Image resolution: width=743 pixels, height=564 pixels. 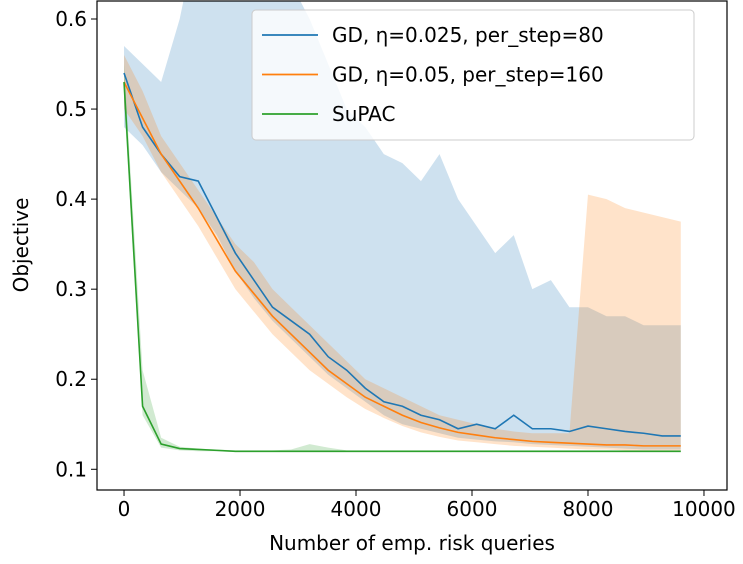 What do you see at coordinates (363, 114) in the screenshot?
I see `legend-label: SuPAC` at bounding box center [363, 114].